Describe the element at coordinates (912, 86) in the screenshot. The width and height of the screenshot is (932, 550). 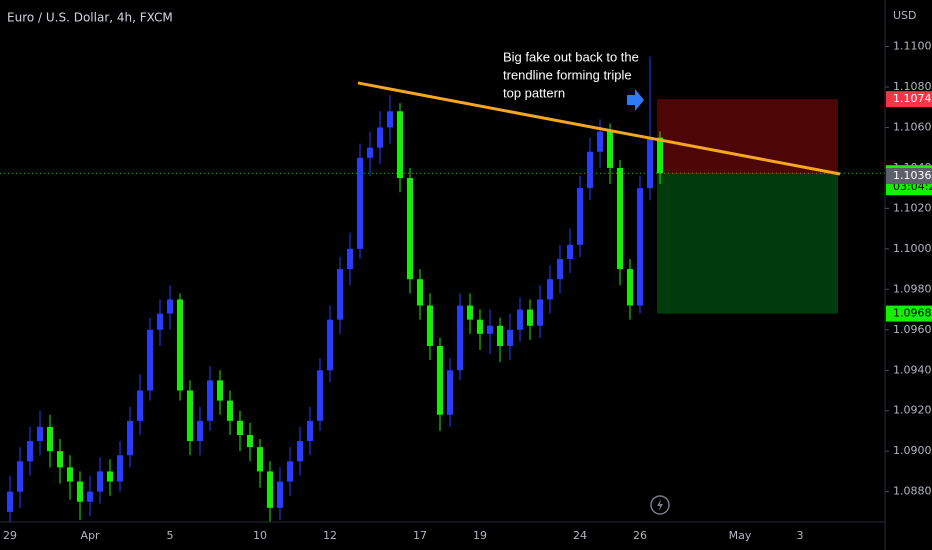
I see `y-tick-label: 1.10800` at that location.